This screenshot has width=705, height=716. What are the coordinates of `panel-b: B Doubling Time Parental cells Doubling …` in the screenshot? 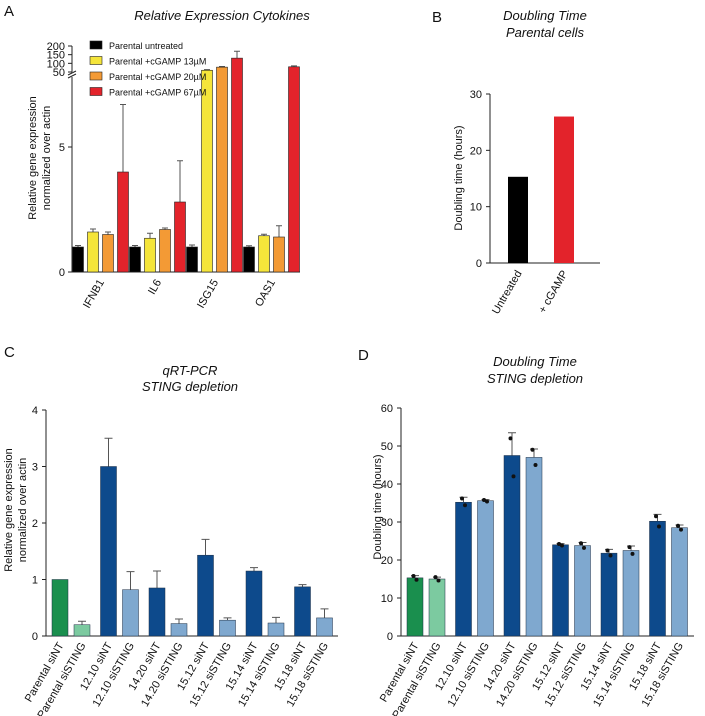 It's located at (516, 162).